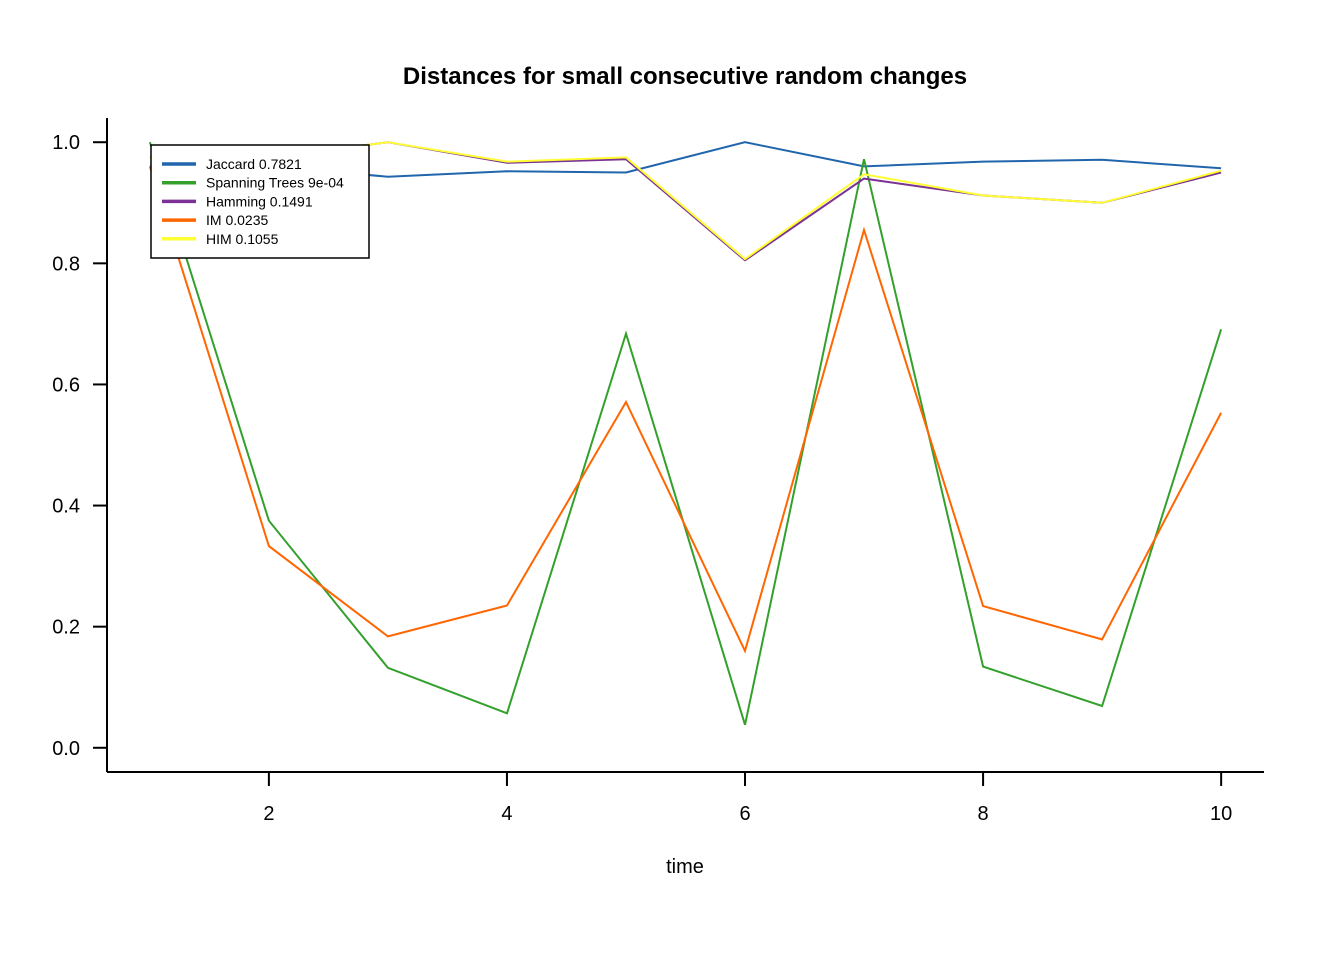 The height and width of the screenshot is (960, 1344). What do you see at coordinates (66, 507) in the screenshot?
I see `y-tick-label: 0.4` at bounding box center [66, 507].